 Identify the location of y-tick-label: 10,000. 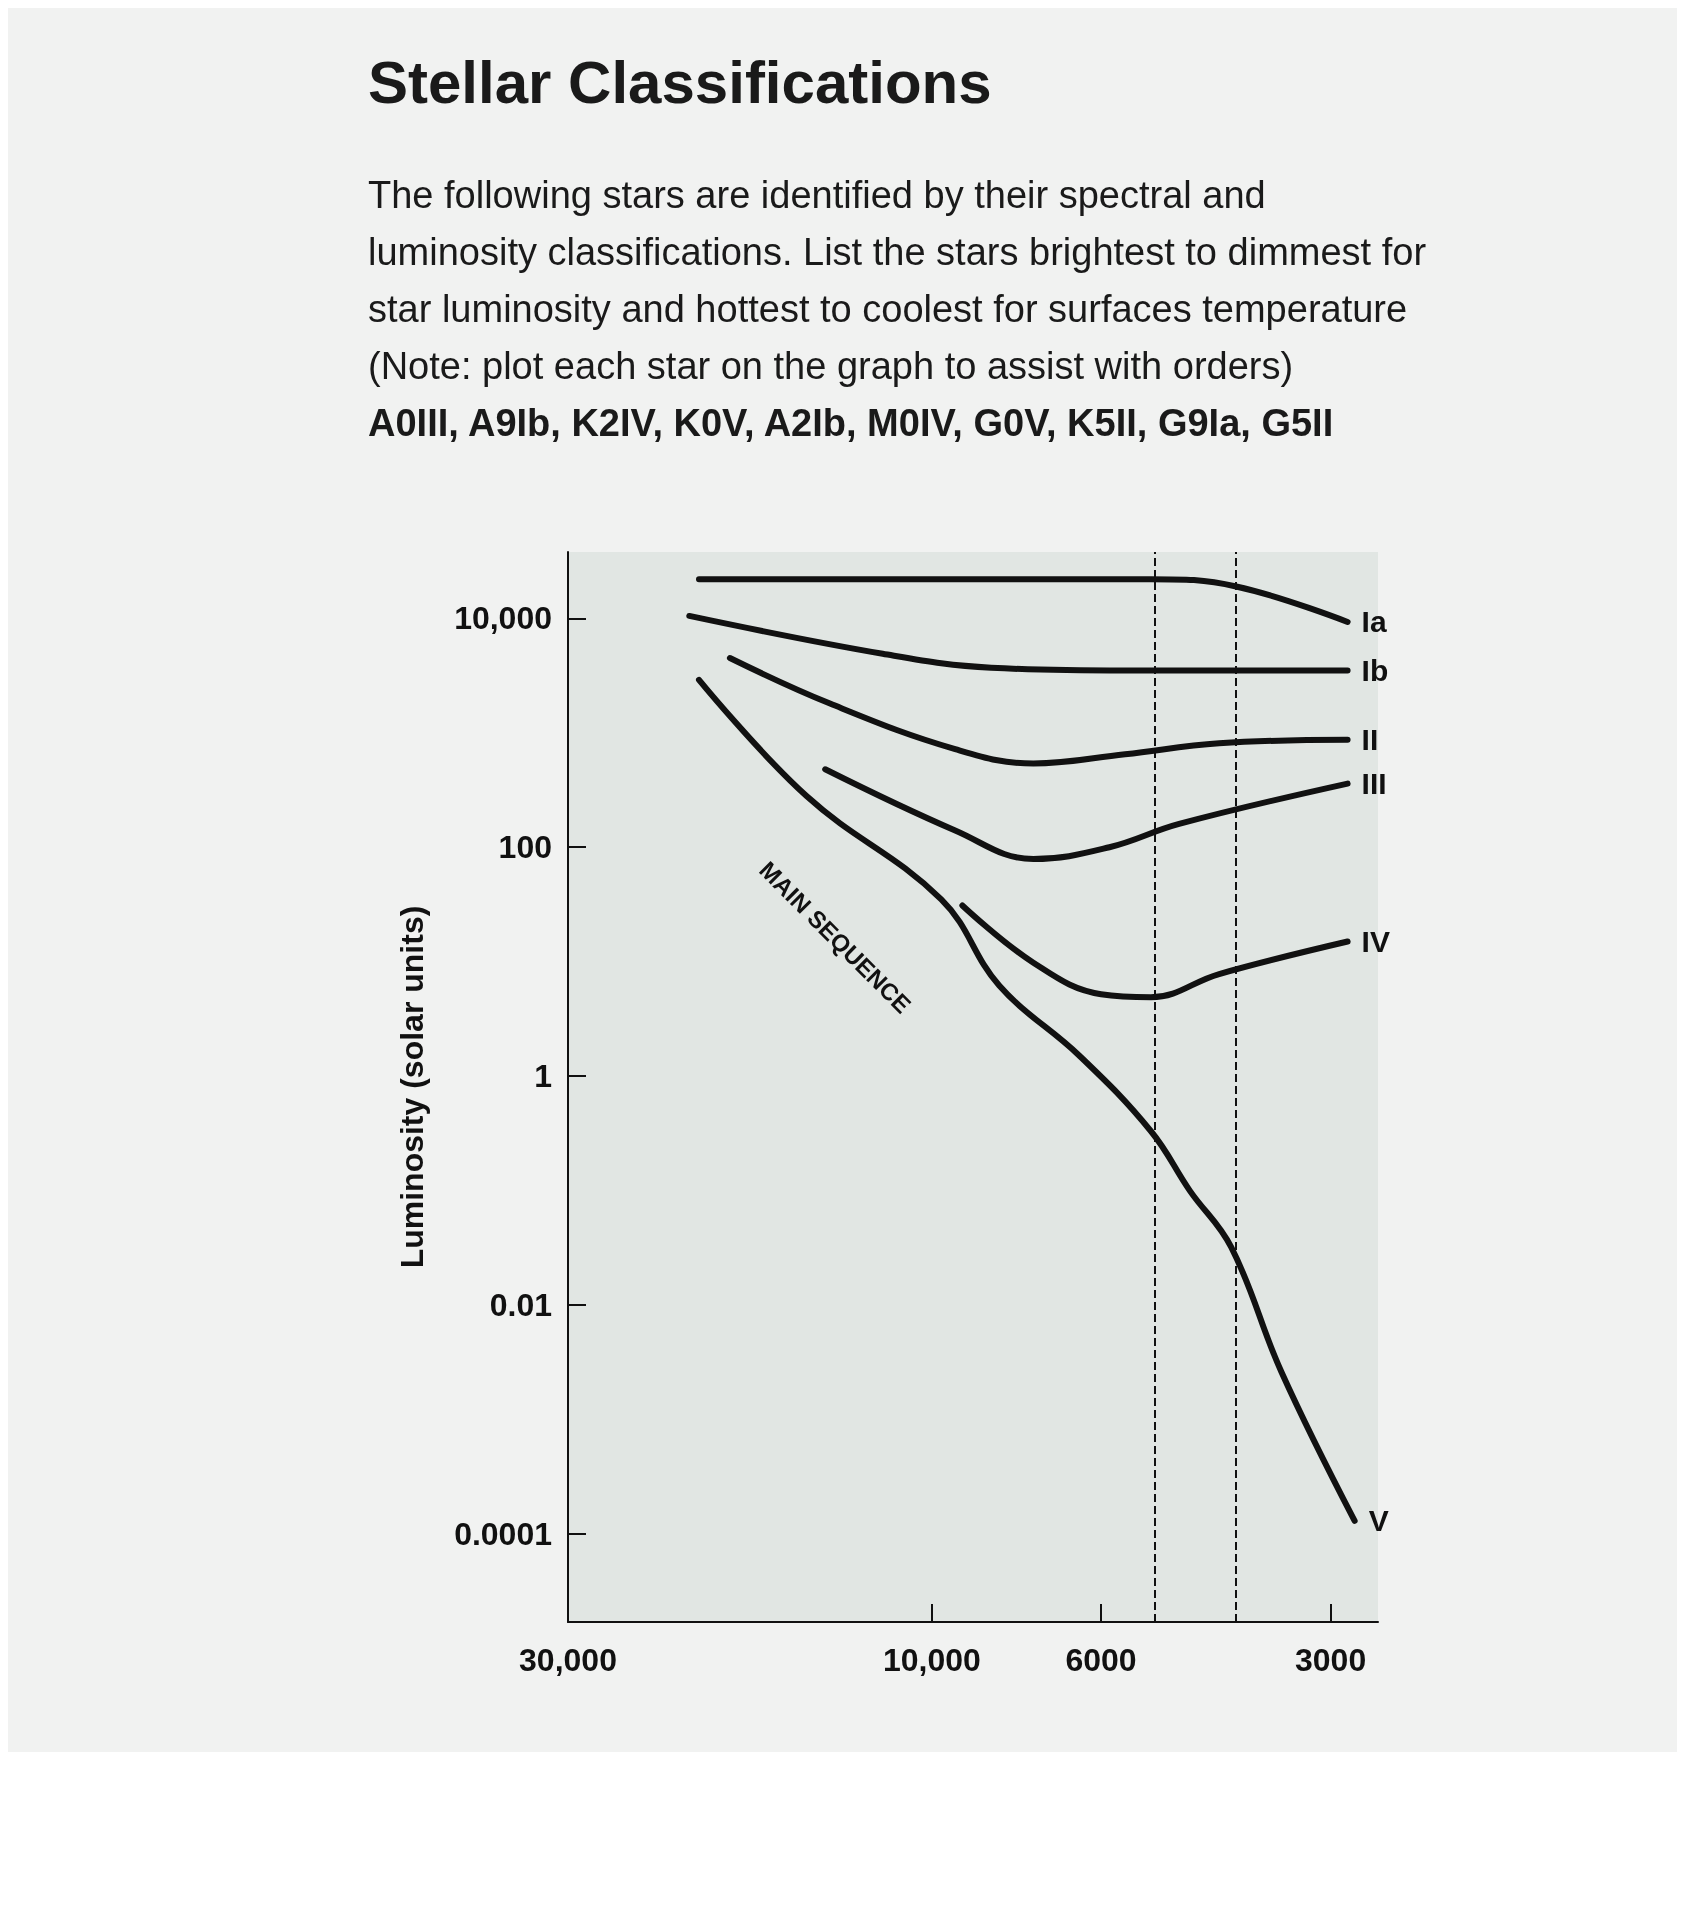
(503, 618).